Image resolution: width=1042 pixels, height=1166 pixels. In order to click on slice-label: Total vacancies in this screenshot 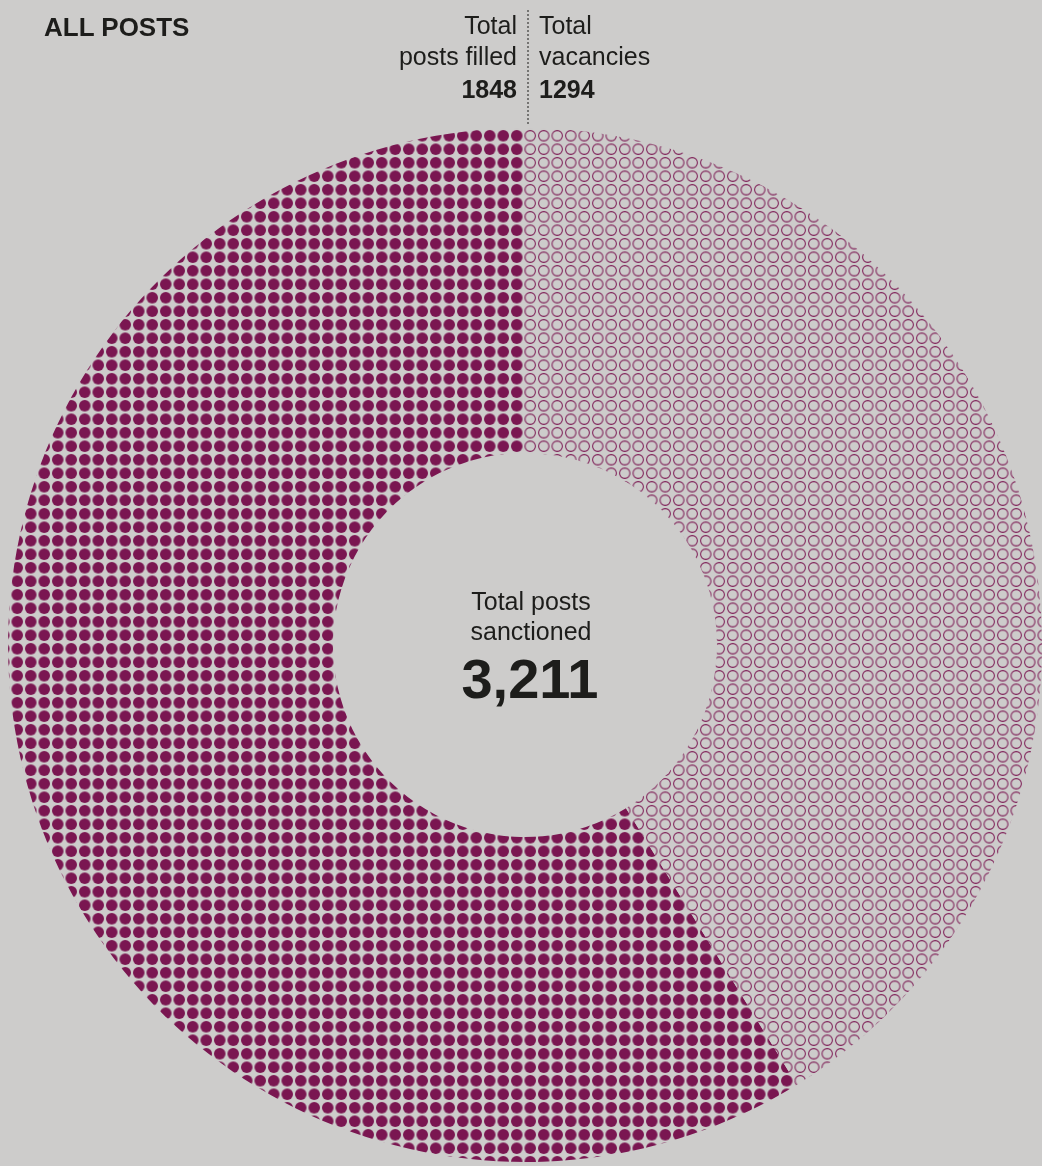, I will do `click(595, 40)`.